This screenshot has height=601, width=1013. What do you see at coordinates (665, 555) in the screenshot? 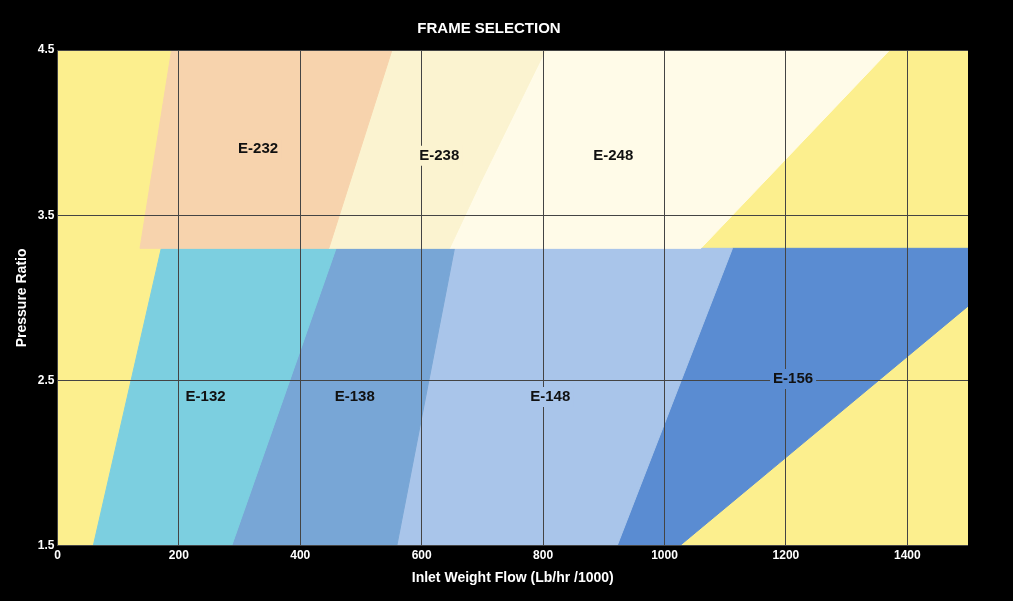
I see `x-tick-label: 1000` at bounding box center [665, 555].